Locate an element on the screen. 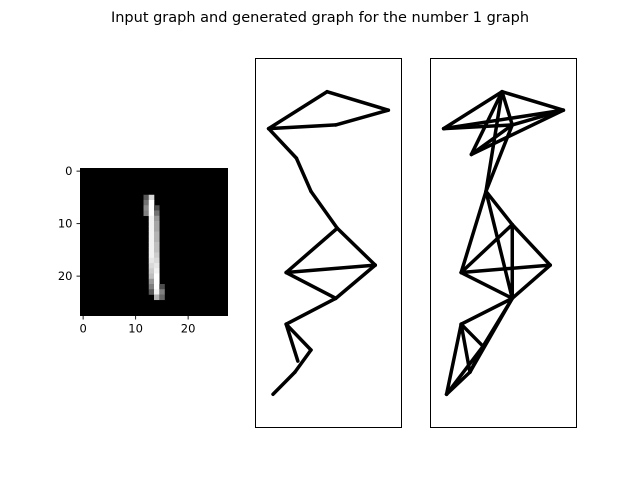 Image resolution: width=640 pixels, height=480 pixels. image-x-axis: 0 10 20 is located at coordinates (137, 325).